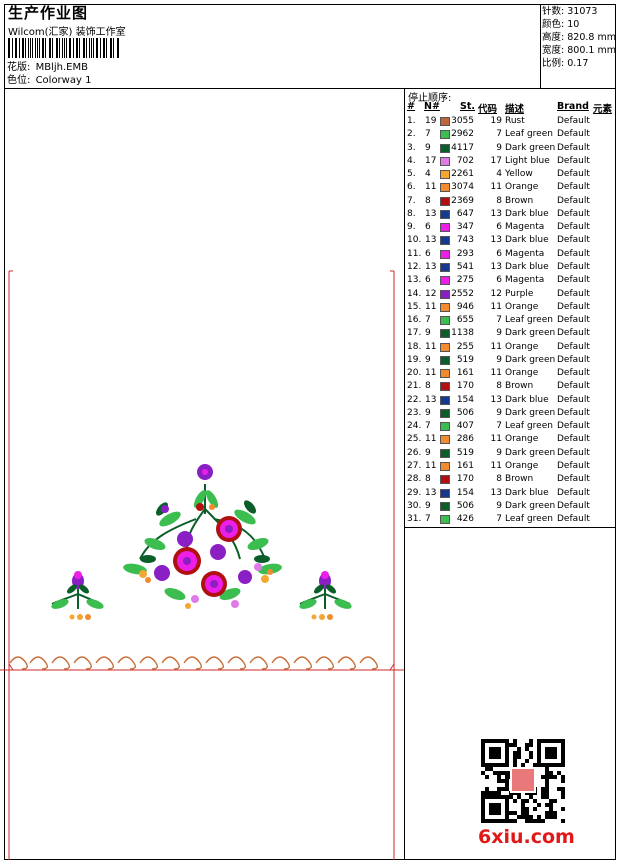 Image resolution: width=620 pixels, height=860 pixels. I want to click on stop-row: 4. 17 702 17 Light blue Default, so click(512, 161).